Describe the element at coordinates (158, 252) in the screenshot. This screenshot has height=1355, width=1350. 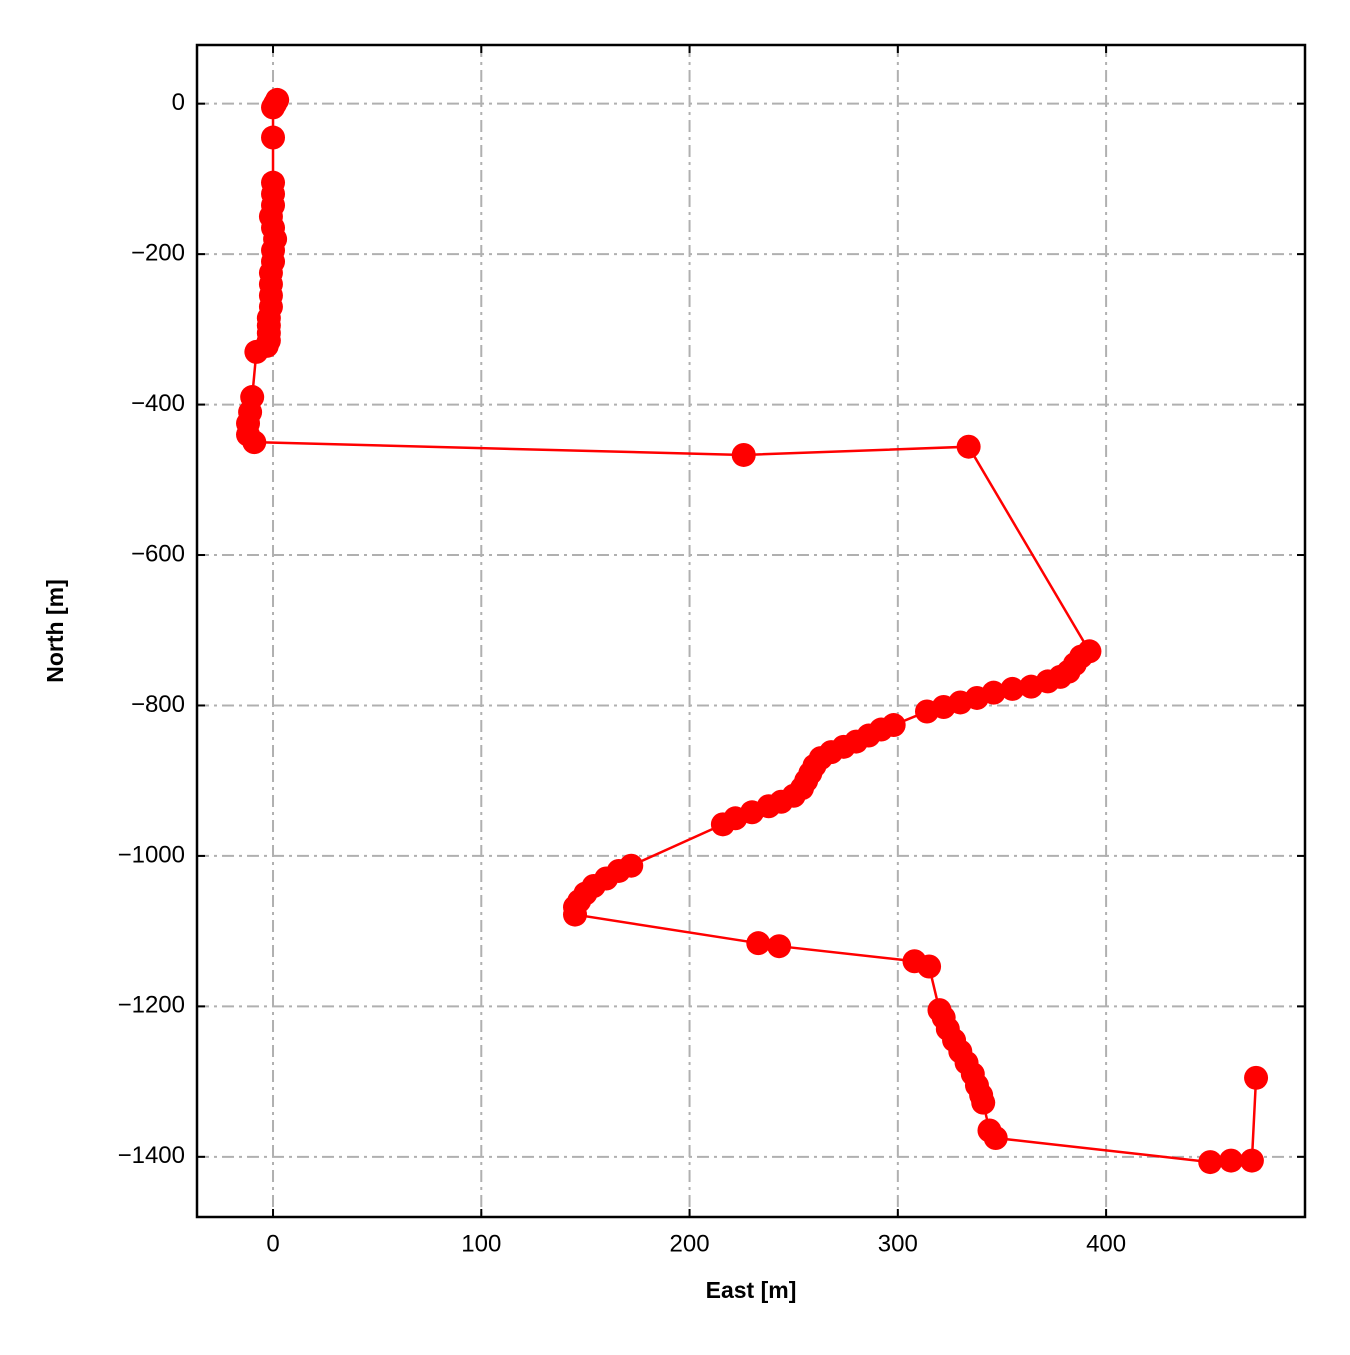
I see `y-tick-label: −200` at that location.